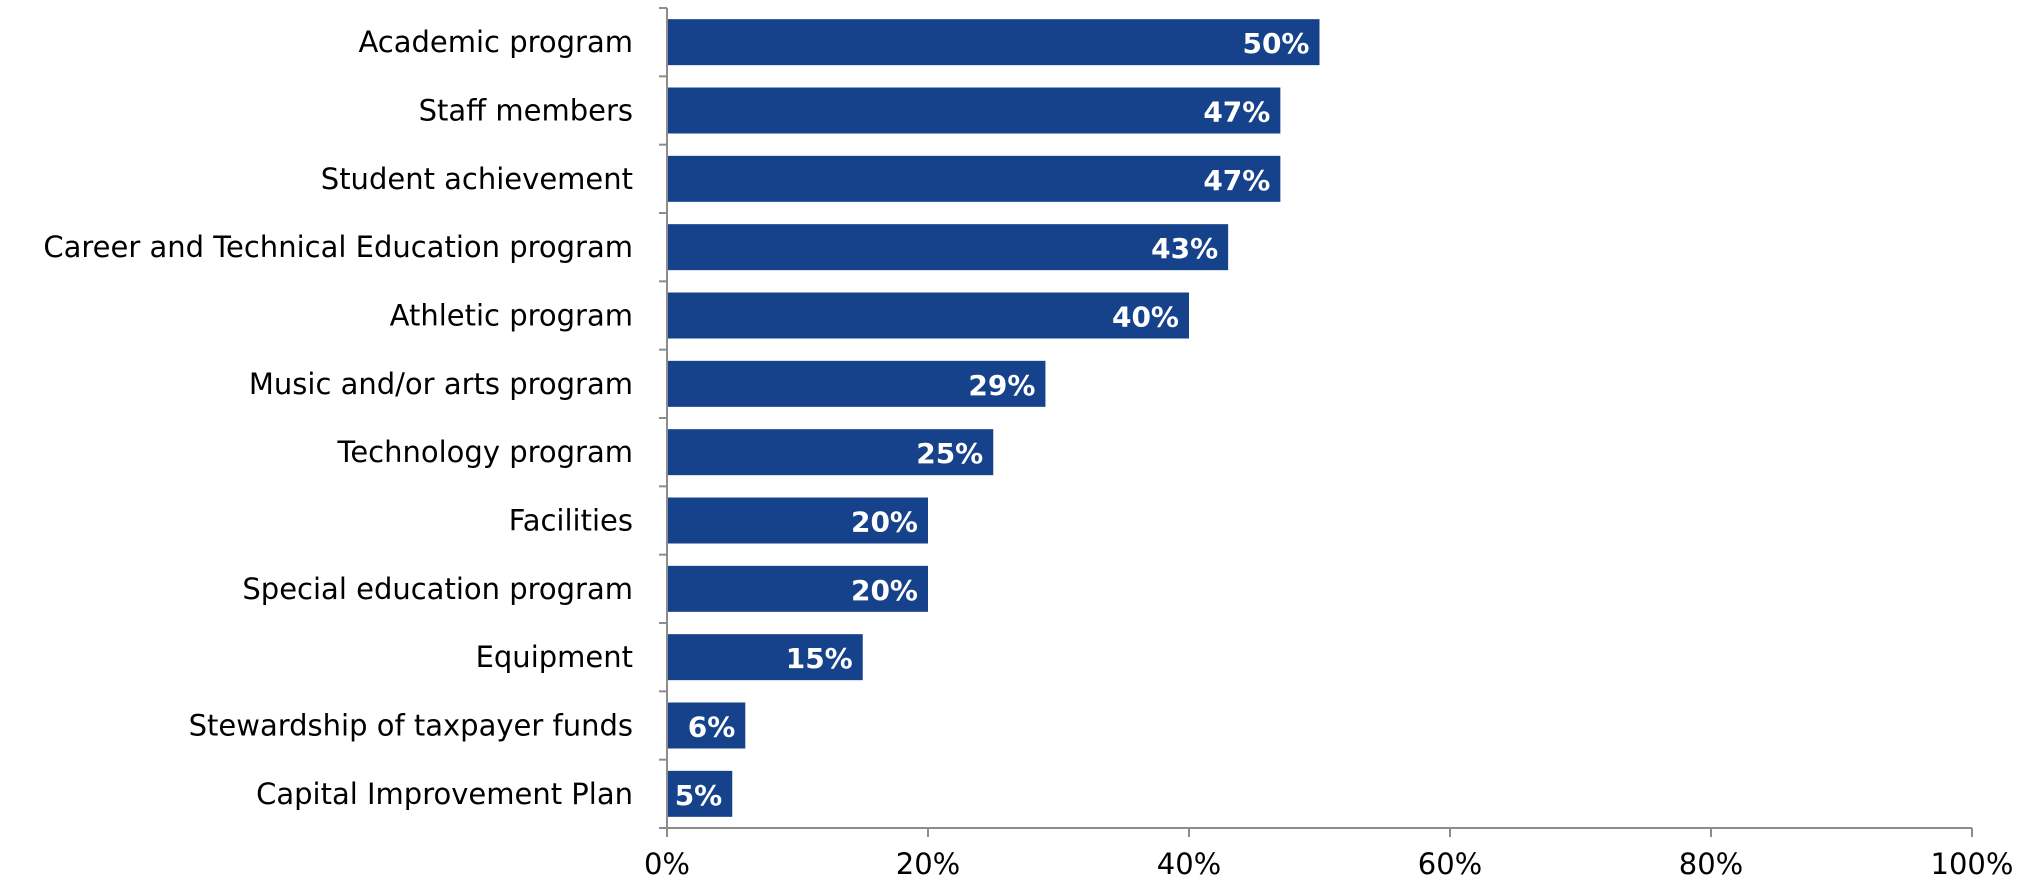 Image resolution: width=2028 pixels, height=891 pixels. What do you see at coordinates (495, 42) in the screenshot?
I see `category-label-academic-program: Academic program` at bounding box center [495, 42].